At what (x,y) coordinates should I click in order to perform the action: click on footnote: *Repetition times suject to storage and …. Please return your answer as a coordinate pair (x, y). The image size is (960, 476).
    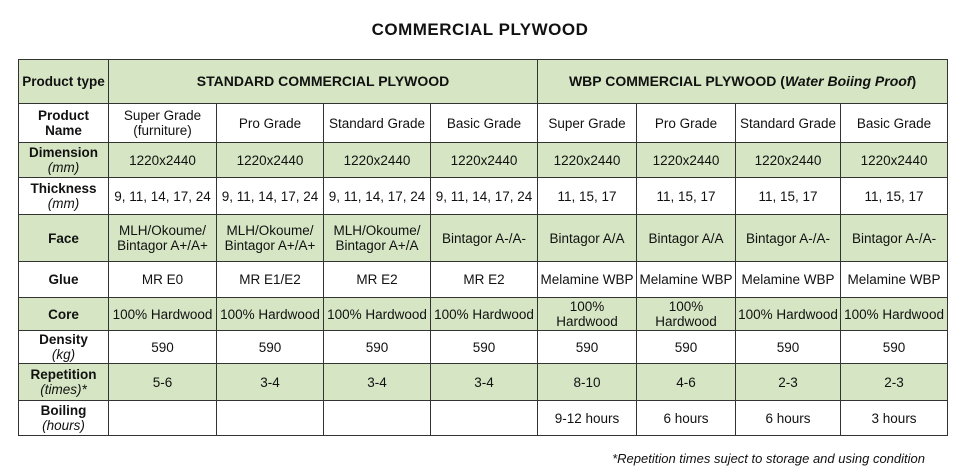
    Looking at the image, I should click on (768, 458).